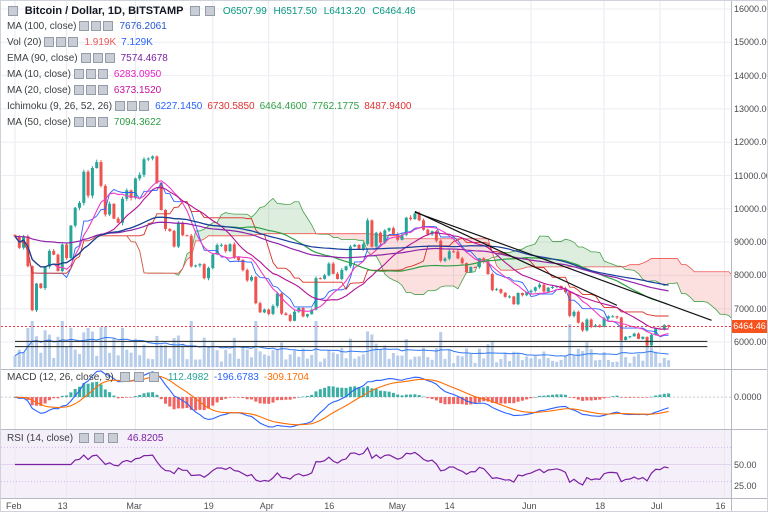 The width and height of the screenshot is (768, 512). What do you see at coordinates (749, 326) in the screenshot?
I see `last-price-tag: 6464.46` at bounding box center [749, 326].